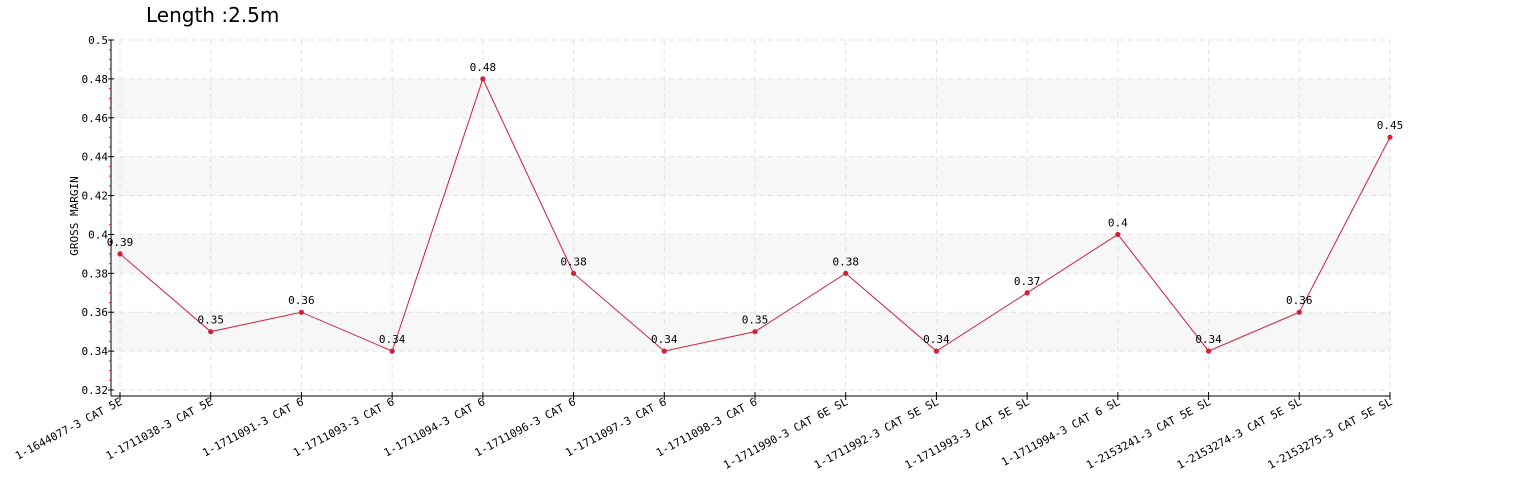  What do you see at coordinates (95, 118) in the screenshot?
I see `y-tick-label: 0.46` at bounding box center [95, 118].